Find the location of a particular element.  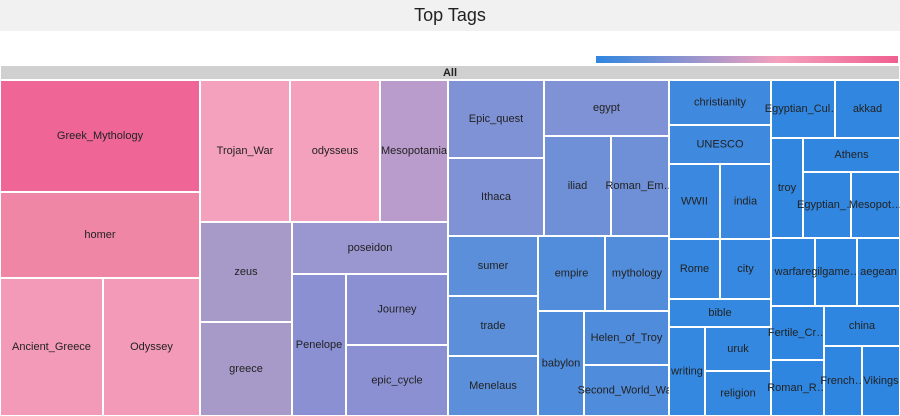

cell-label: Trojan_War is located at coordinates (245, 151).